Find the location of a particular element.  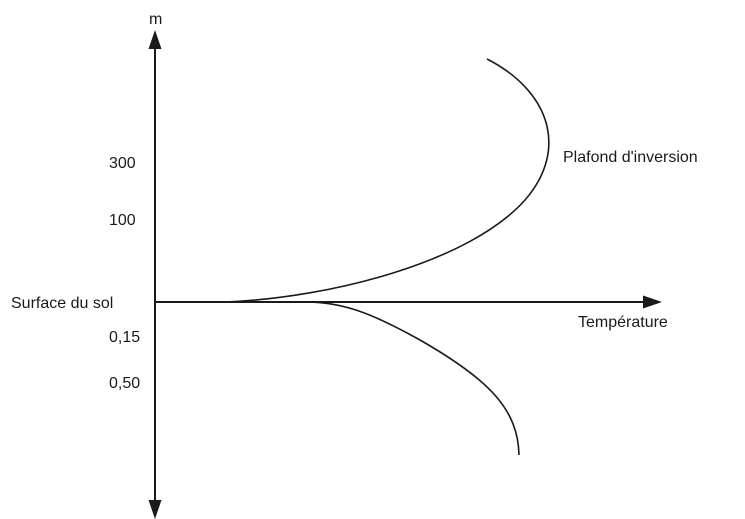

horizontal-axis-arrow-icon is located at coordinates (652, 302).